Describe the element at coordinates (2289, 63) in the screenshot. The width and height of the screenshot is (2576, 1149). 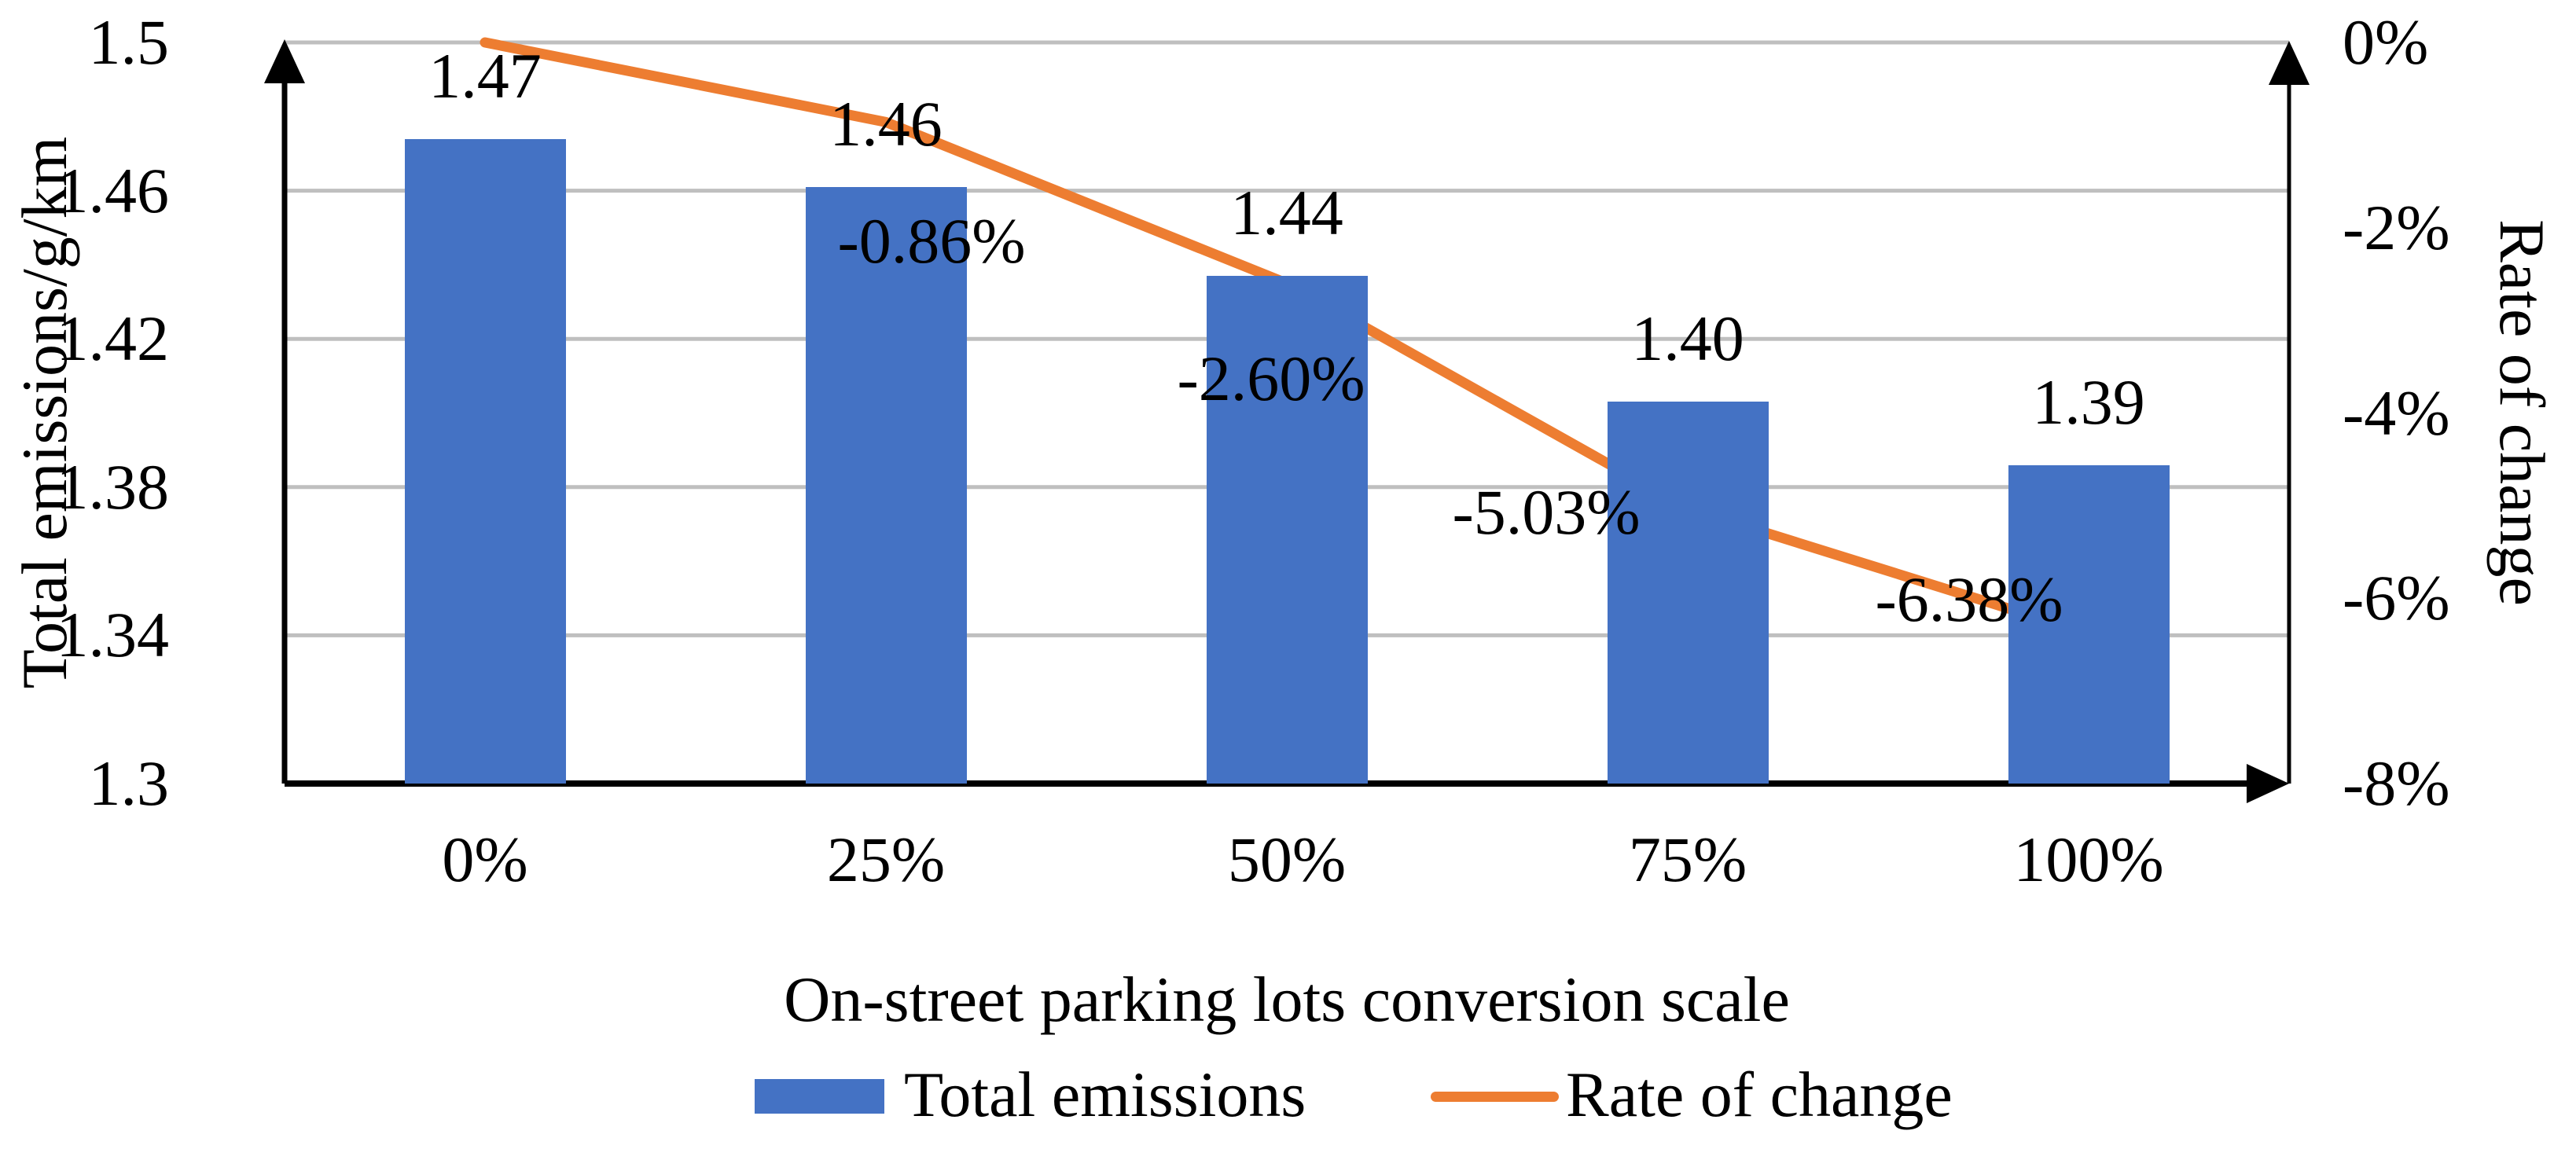
I see `right-axis-arrow-icon` at that location.